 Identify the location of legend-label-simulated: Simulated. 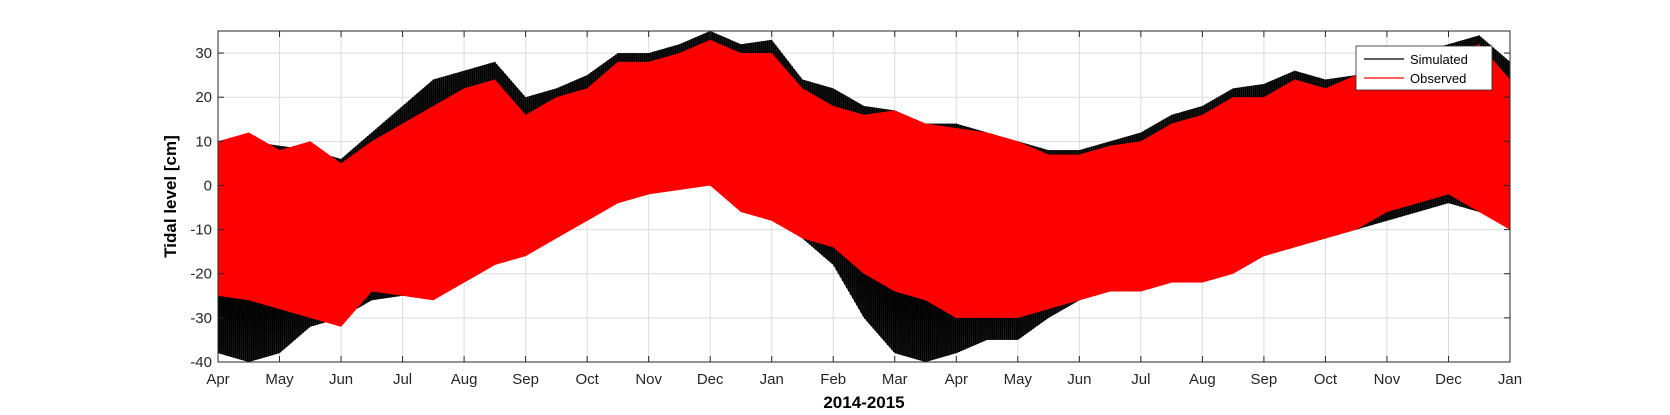
(1439, 59).